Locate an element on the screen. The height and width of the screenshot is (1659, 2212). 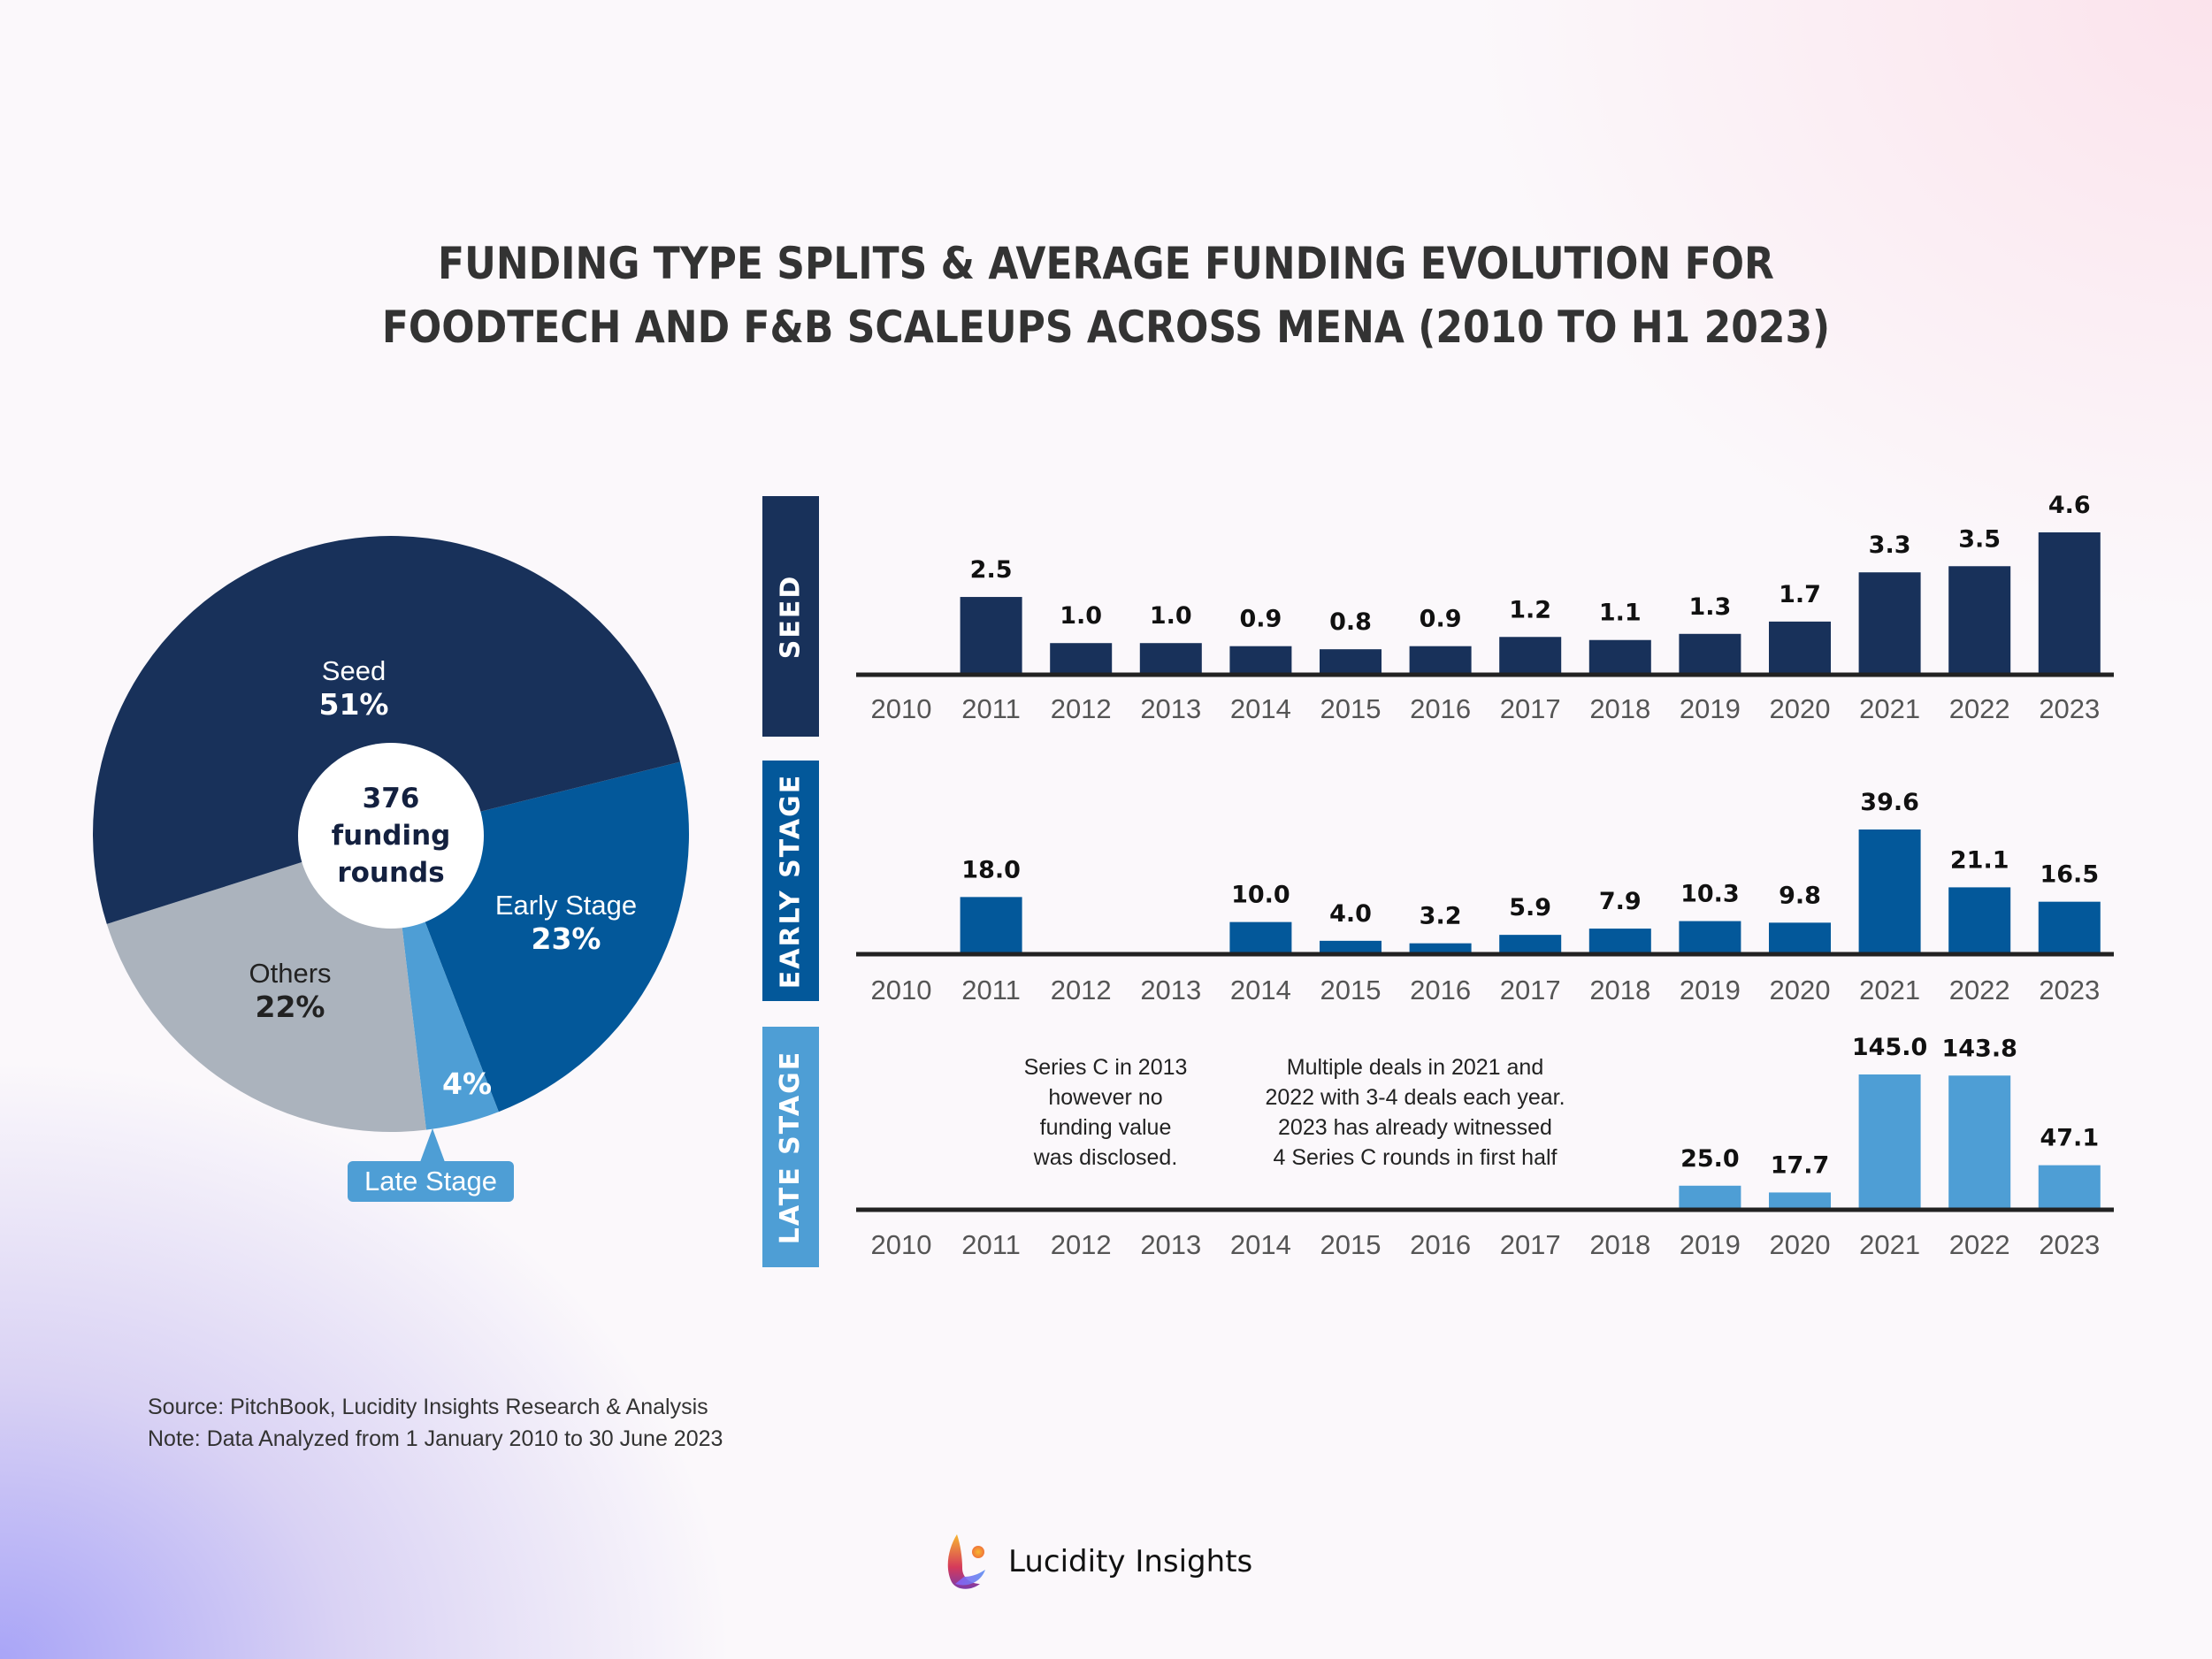
bar-seed-2013 is located at coordinates (1170, 658).